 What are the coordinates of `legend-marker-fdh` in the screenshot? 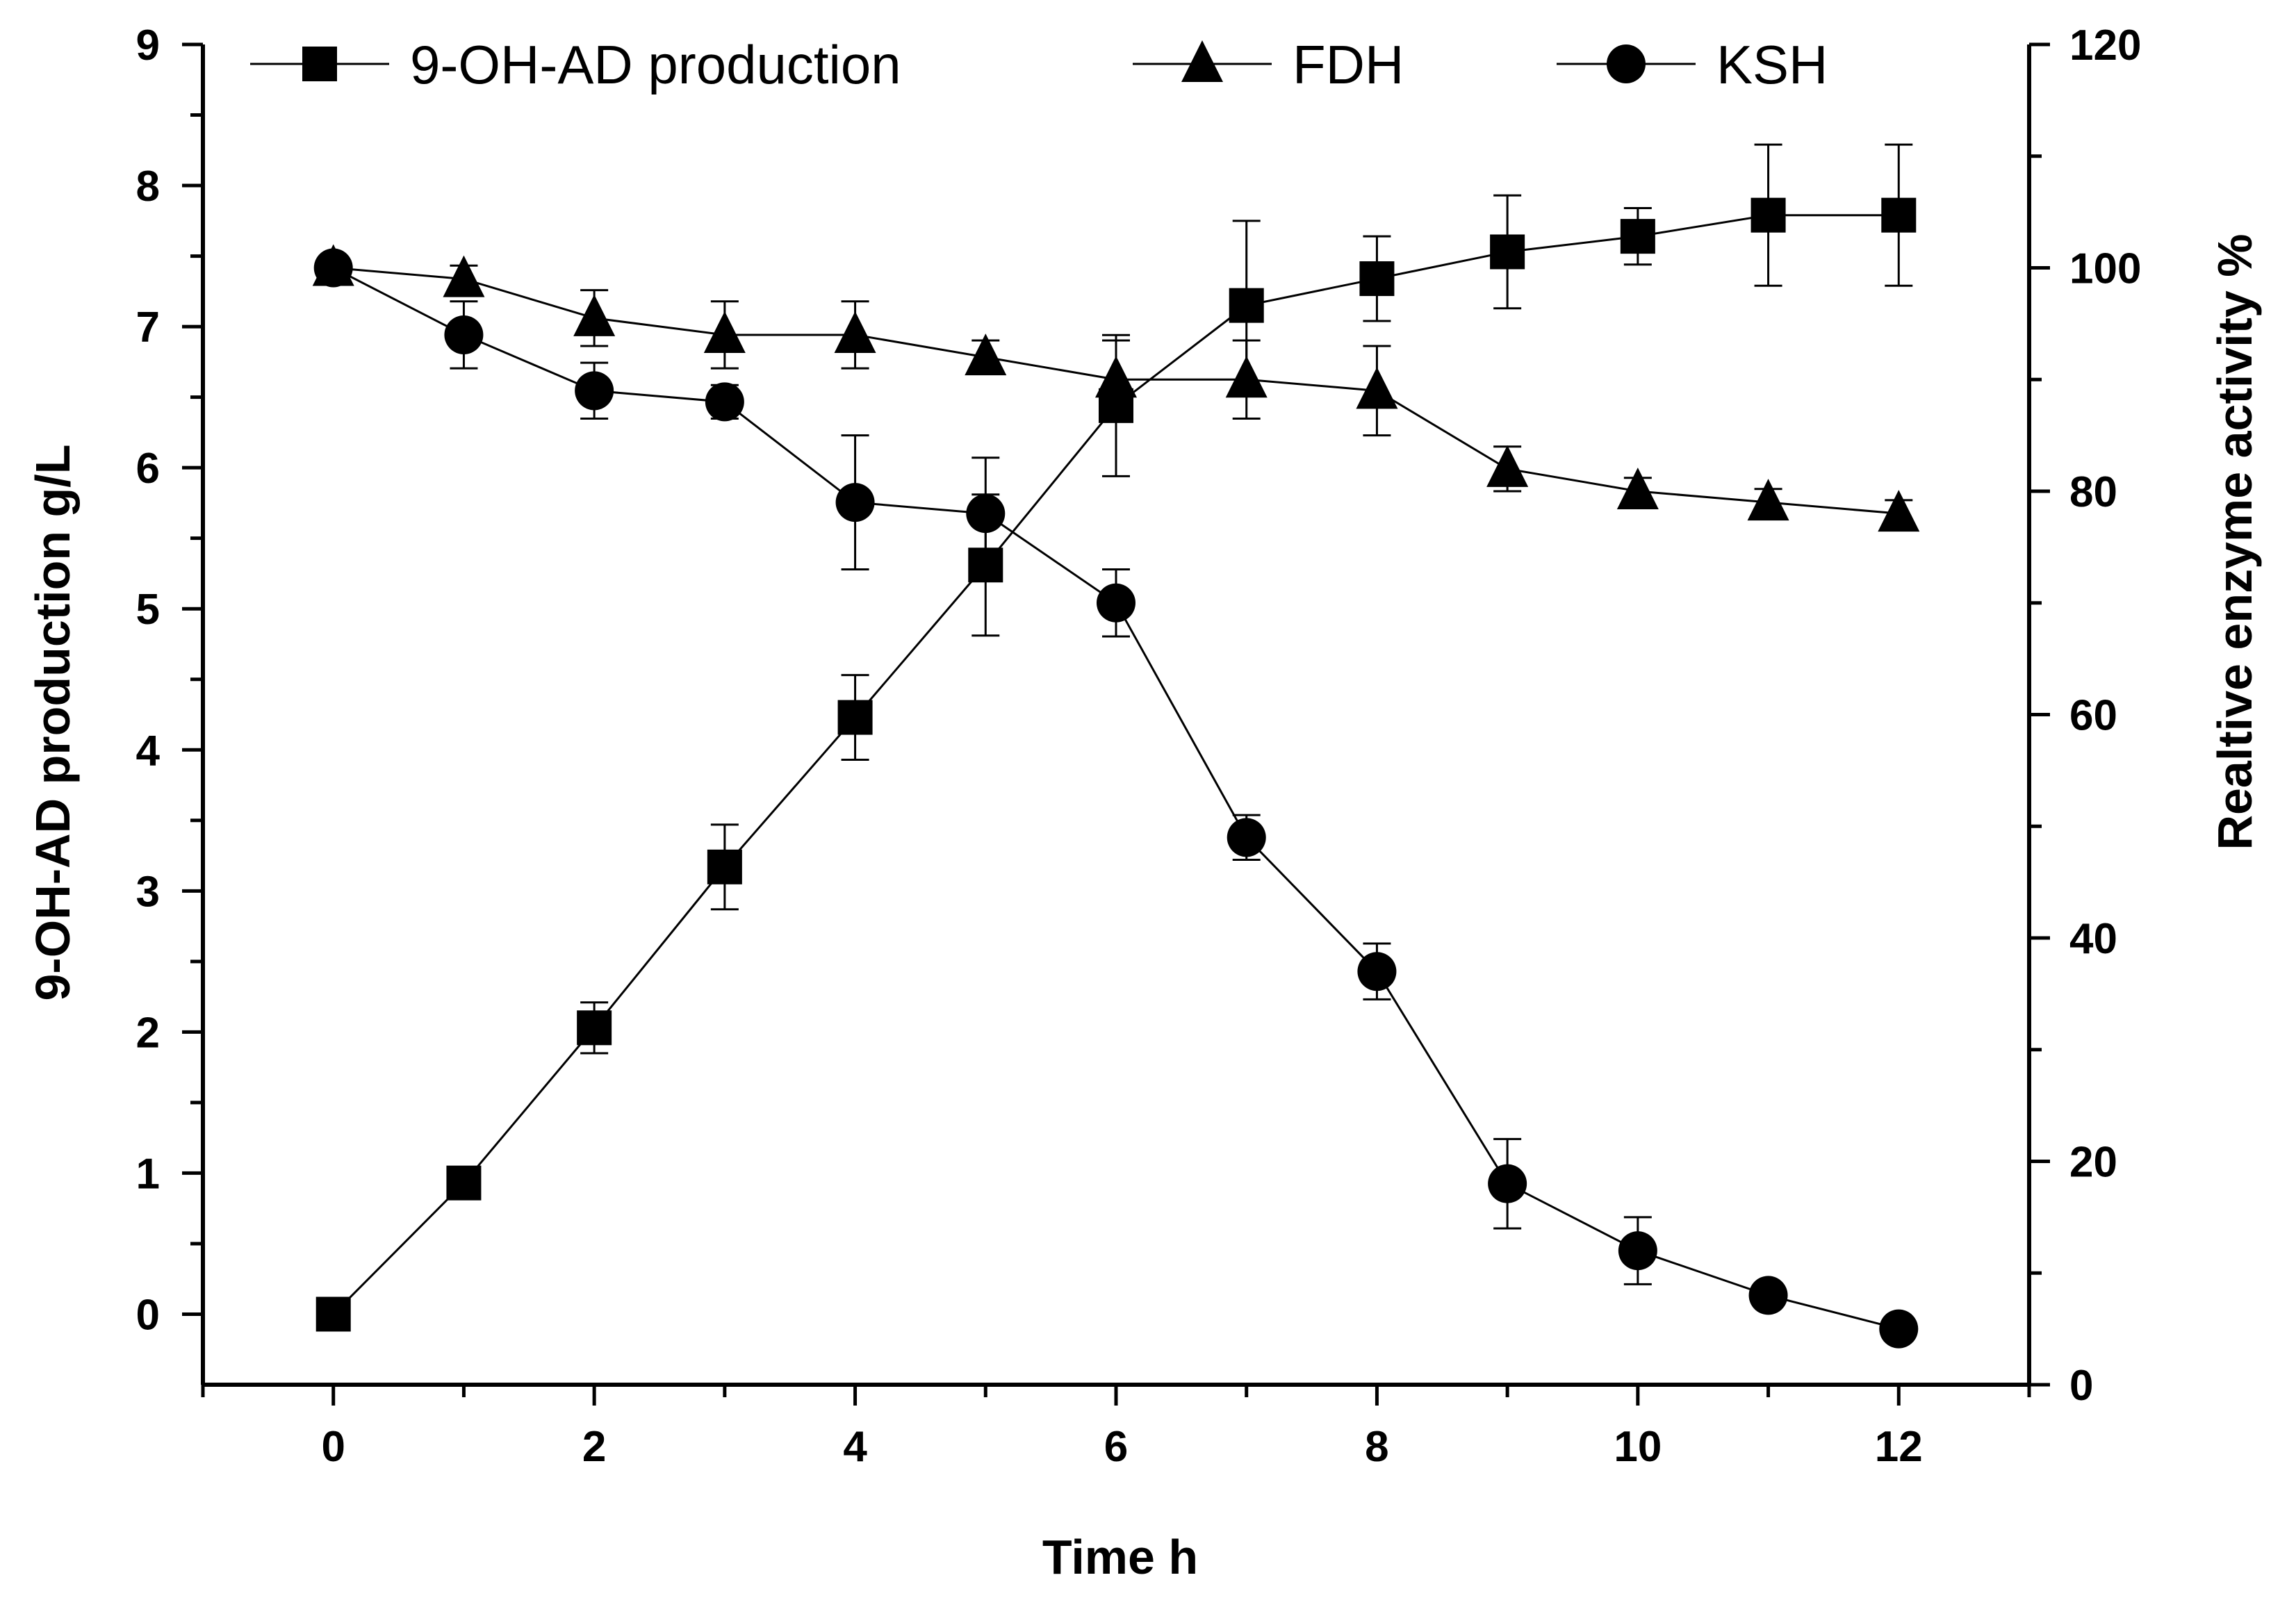 It's located at (1202, 61).